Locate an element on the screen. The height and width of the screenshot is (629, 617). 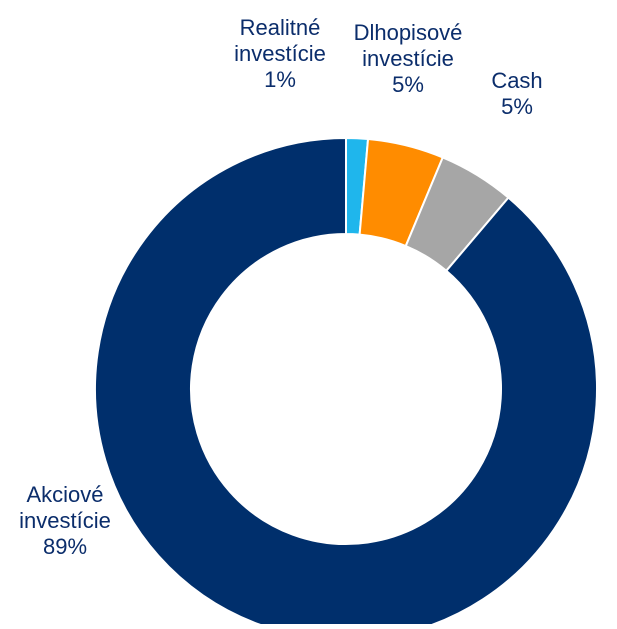
slice-category-label: Dlhopisové is located at coordinates (408, 32).